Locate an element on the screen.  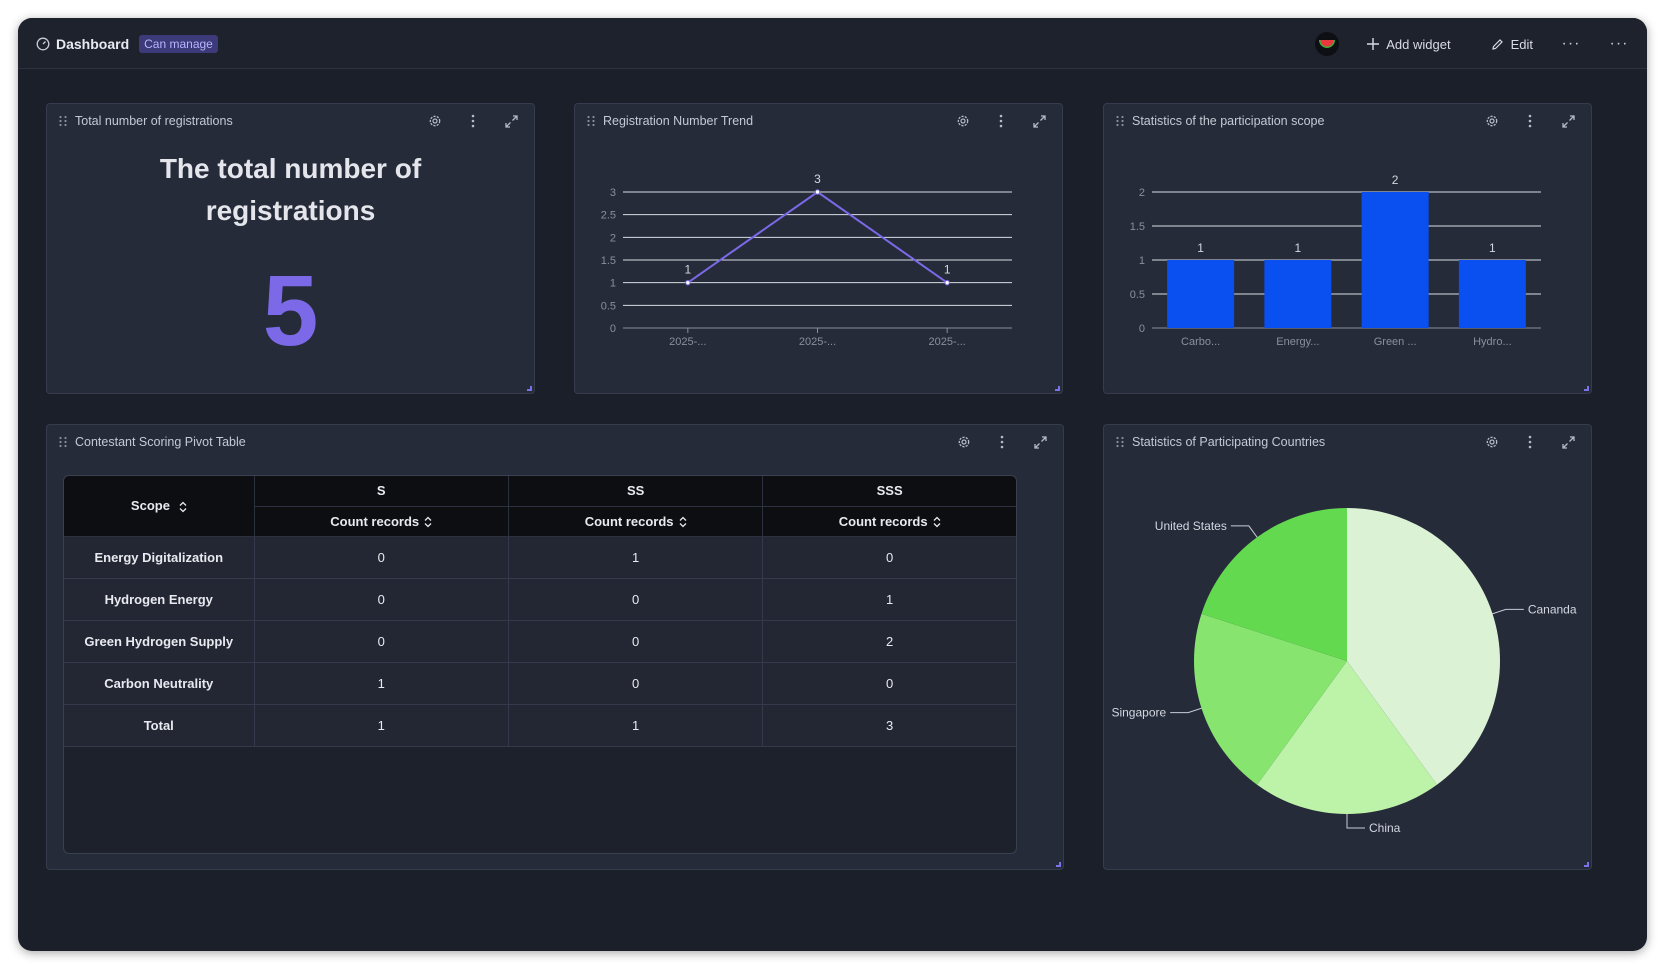
slice-label: Singapore is located at coordinates (1138, 713).